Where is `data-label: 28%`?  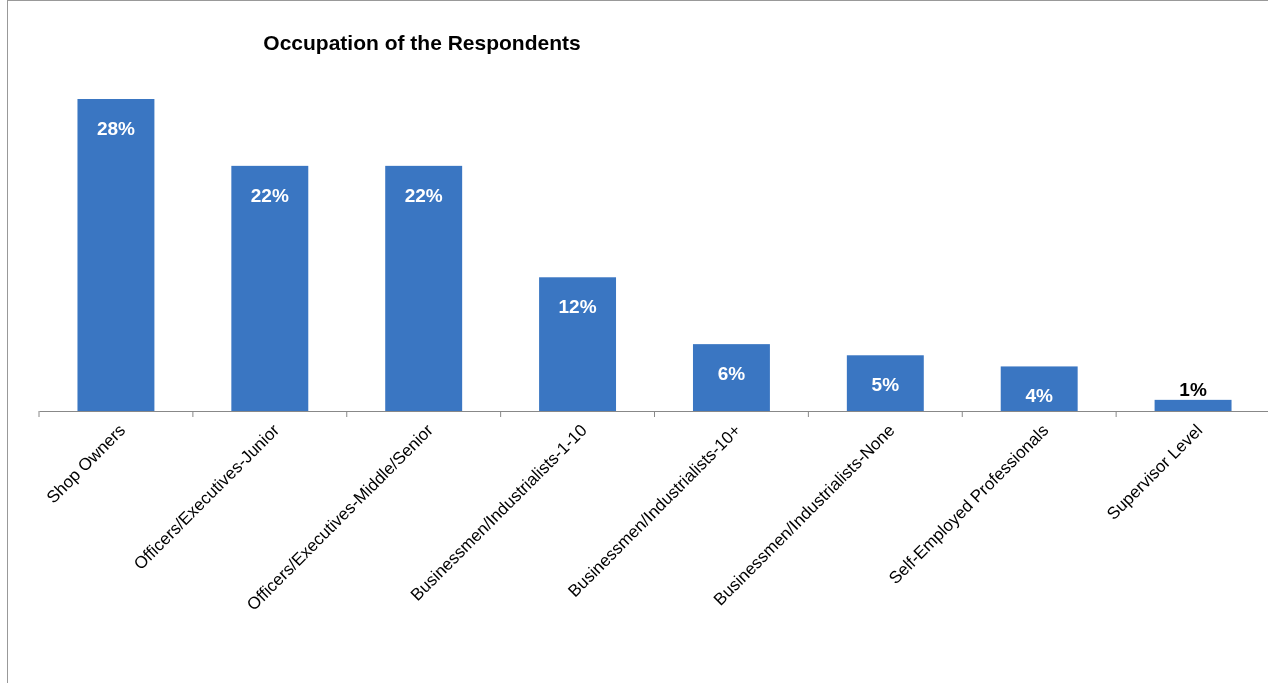
data-label: 28% is located at coordinates (116, 128).